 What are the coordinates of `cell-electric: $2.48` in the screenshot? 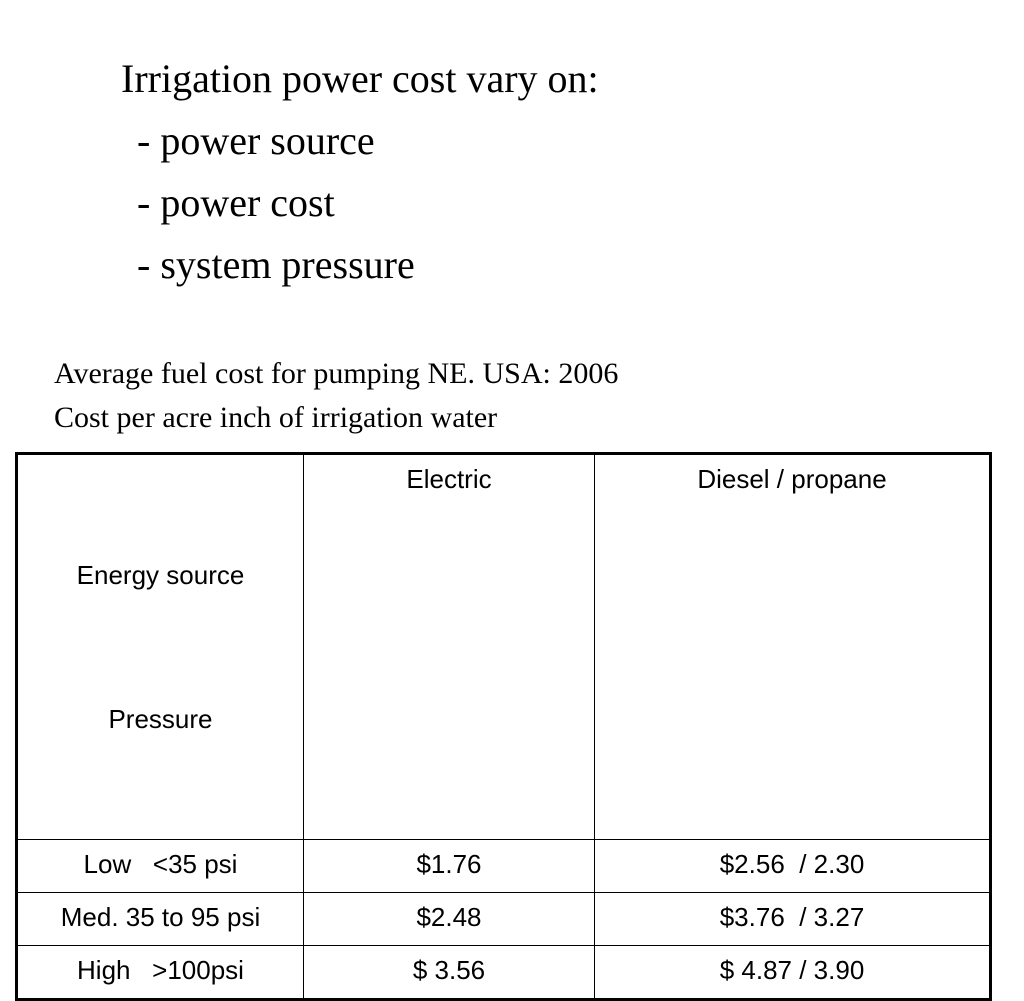 It's located at (449, 919).